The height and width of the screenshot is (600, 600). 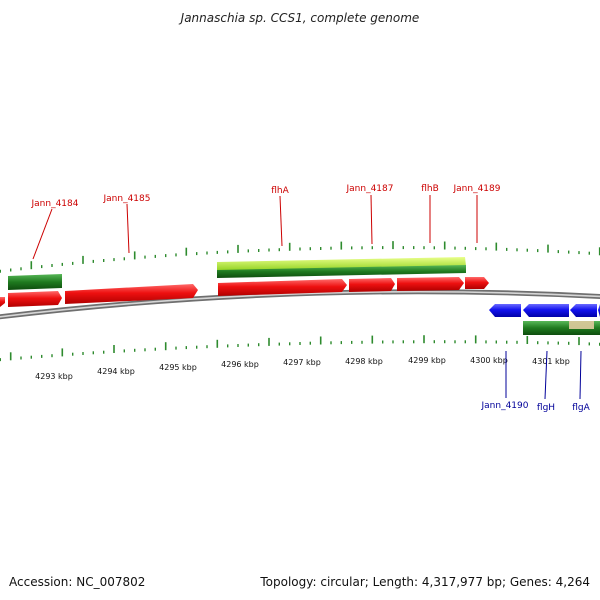 I want to click on cds-highlight, so click(x=581, y=325).